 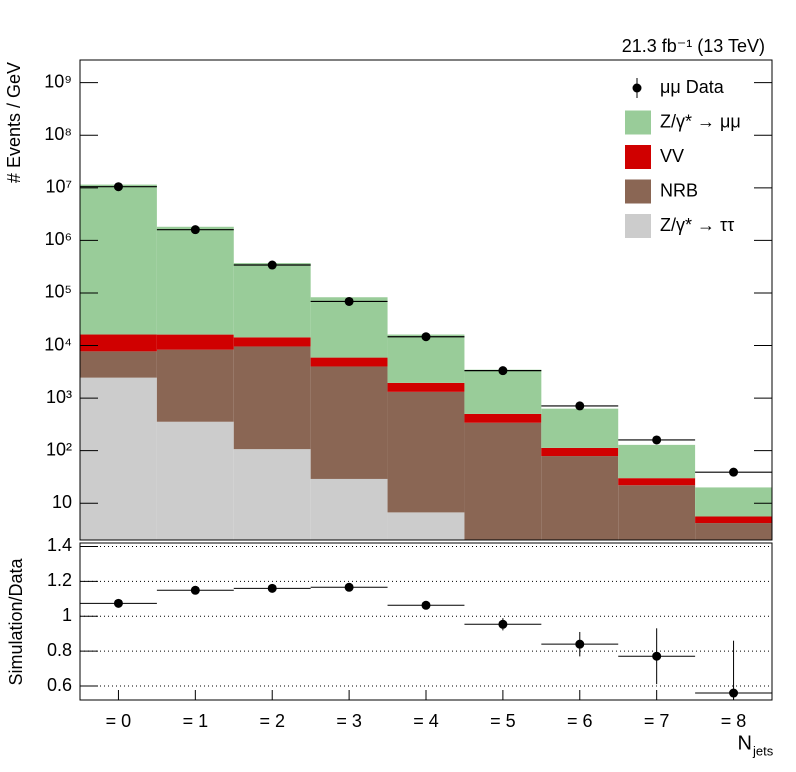 I want to click on x-tick-label: = 2, so click(x=272, y=721).